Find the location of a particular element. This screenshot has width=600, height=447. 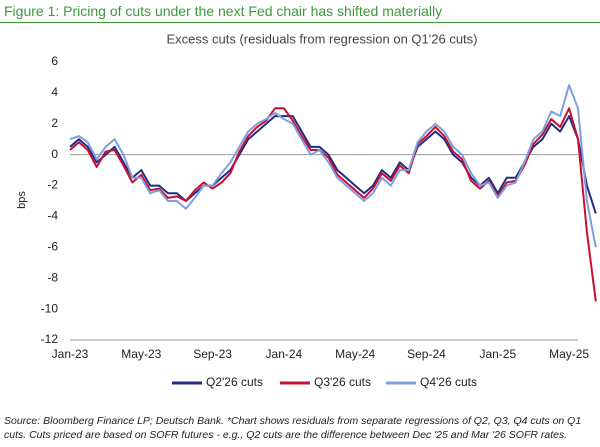

legend-label: Q4'26 cuts is located at coordinates (448, 382).